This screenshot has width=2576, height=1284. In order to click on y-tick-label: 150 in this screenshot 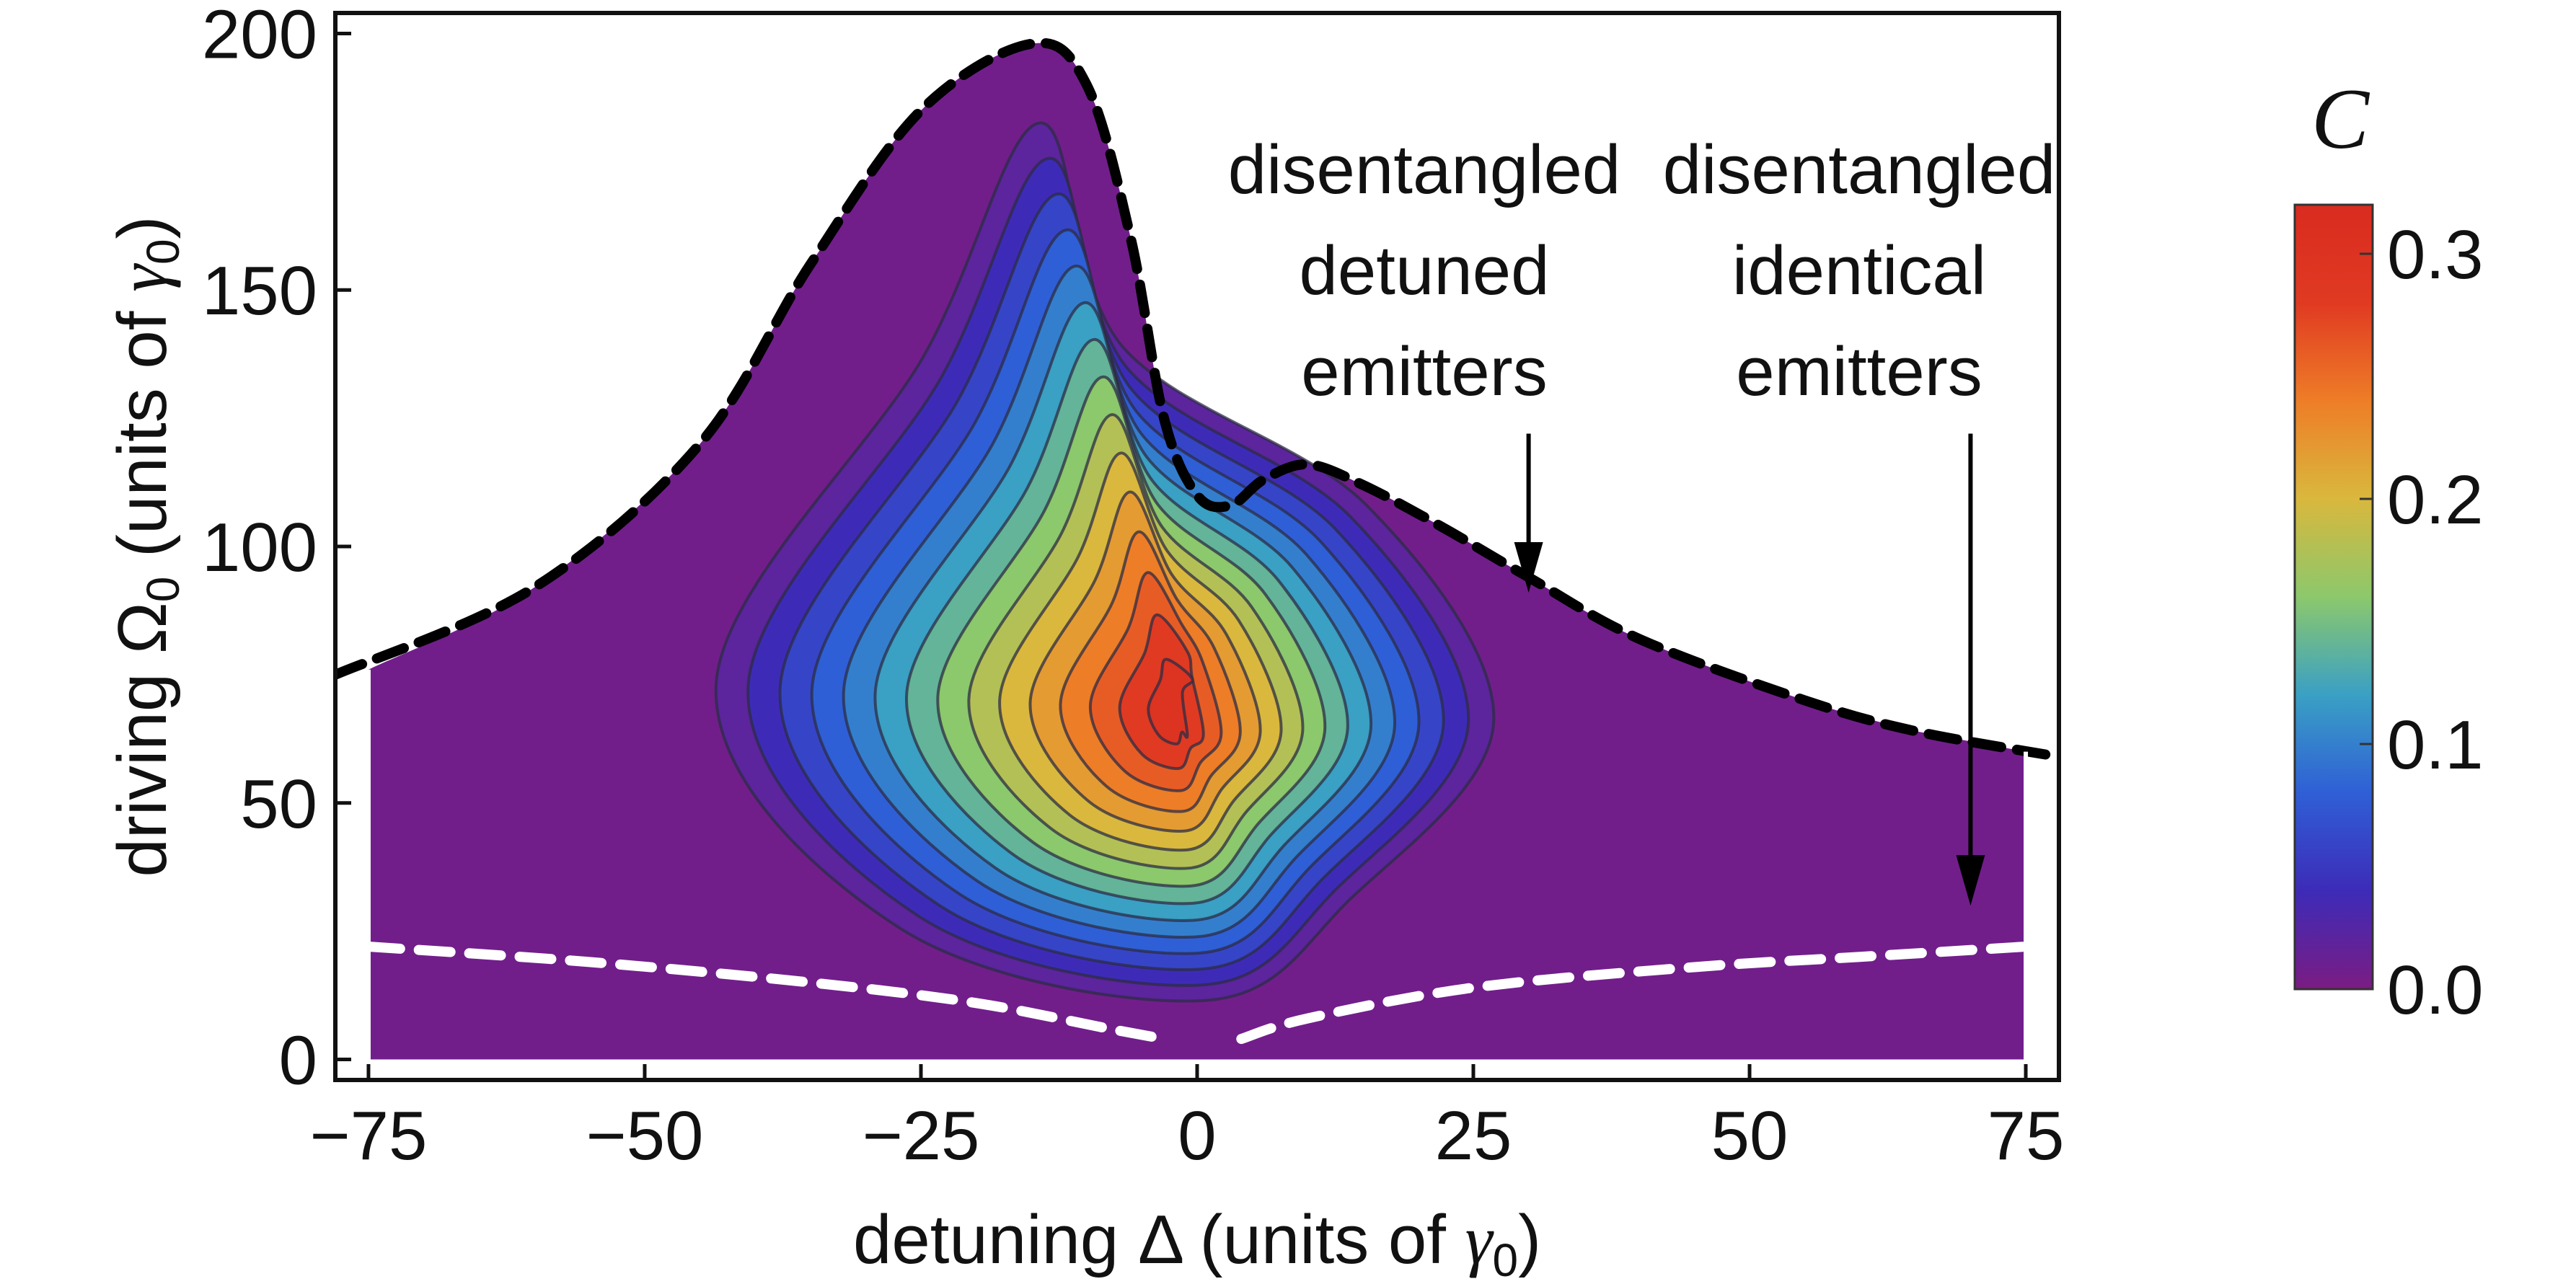, I will do `click(259, 290)`.